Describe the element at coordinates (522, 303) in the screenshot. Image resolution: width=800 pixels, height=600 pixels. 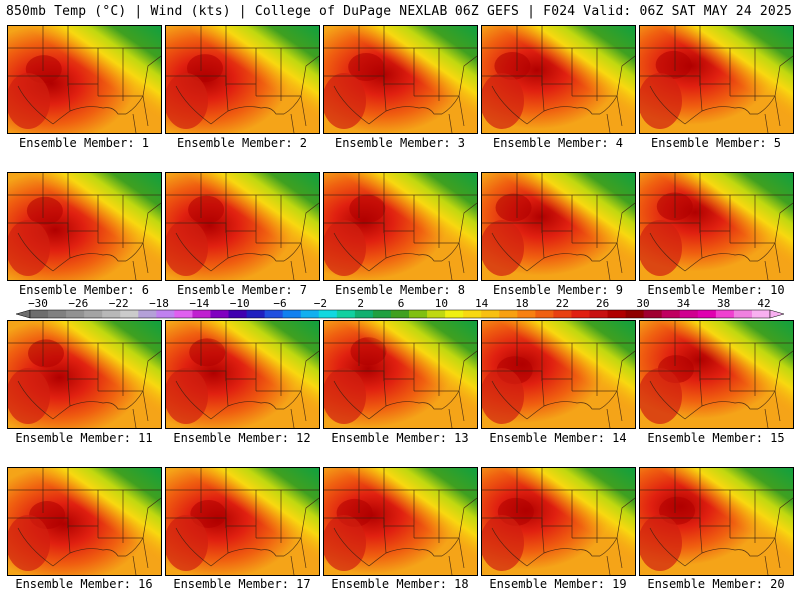
I see `colorbar-tick-label: 18` at that location.